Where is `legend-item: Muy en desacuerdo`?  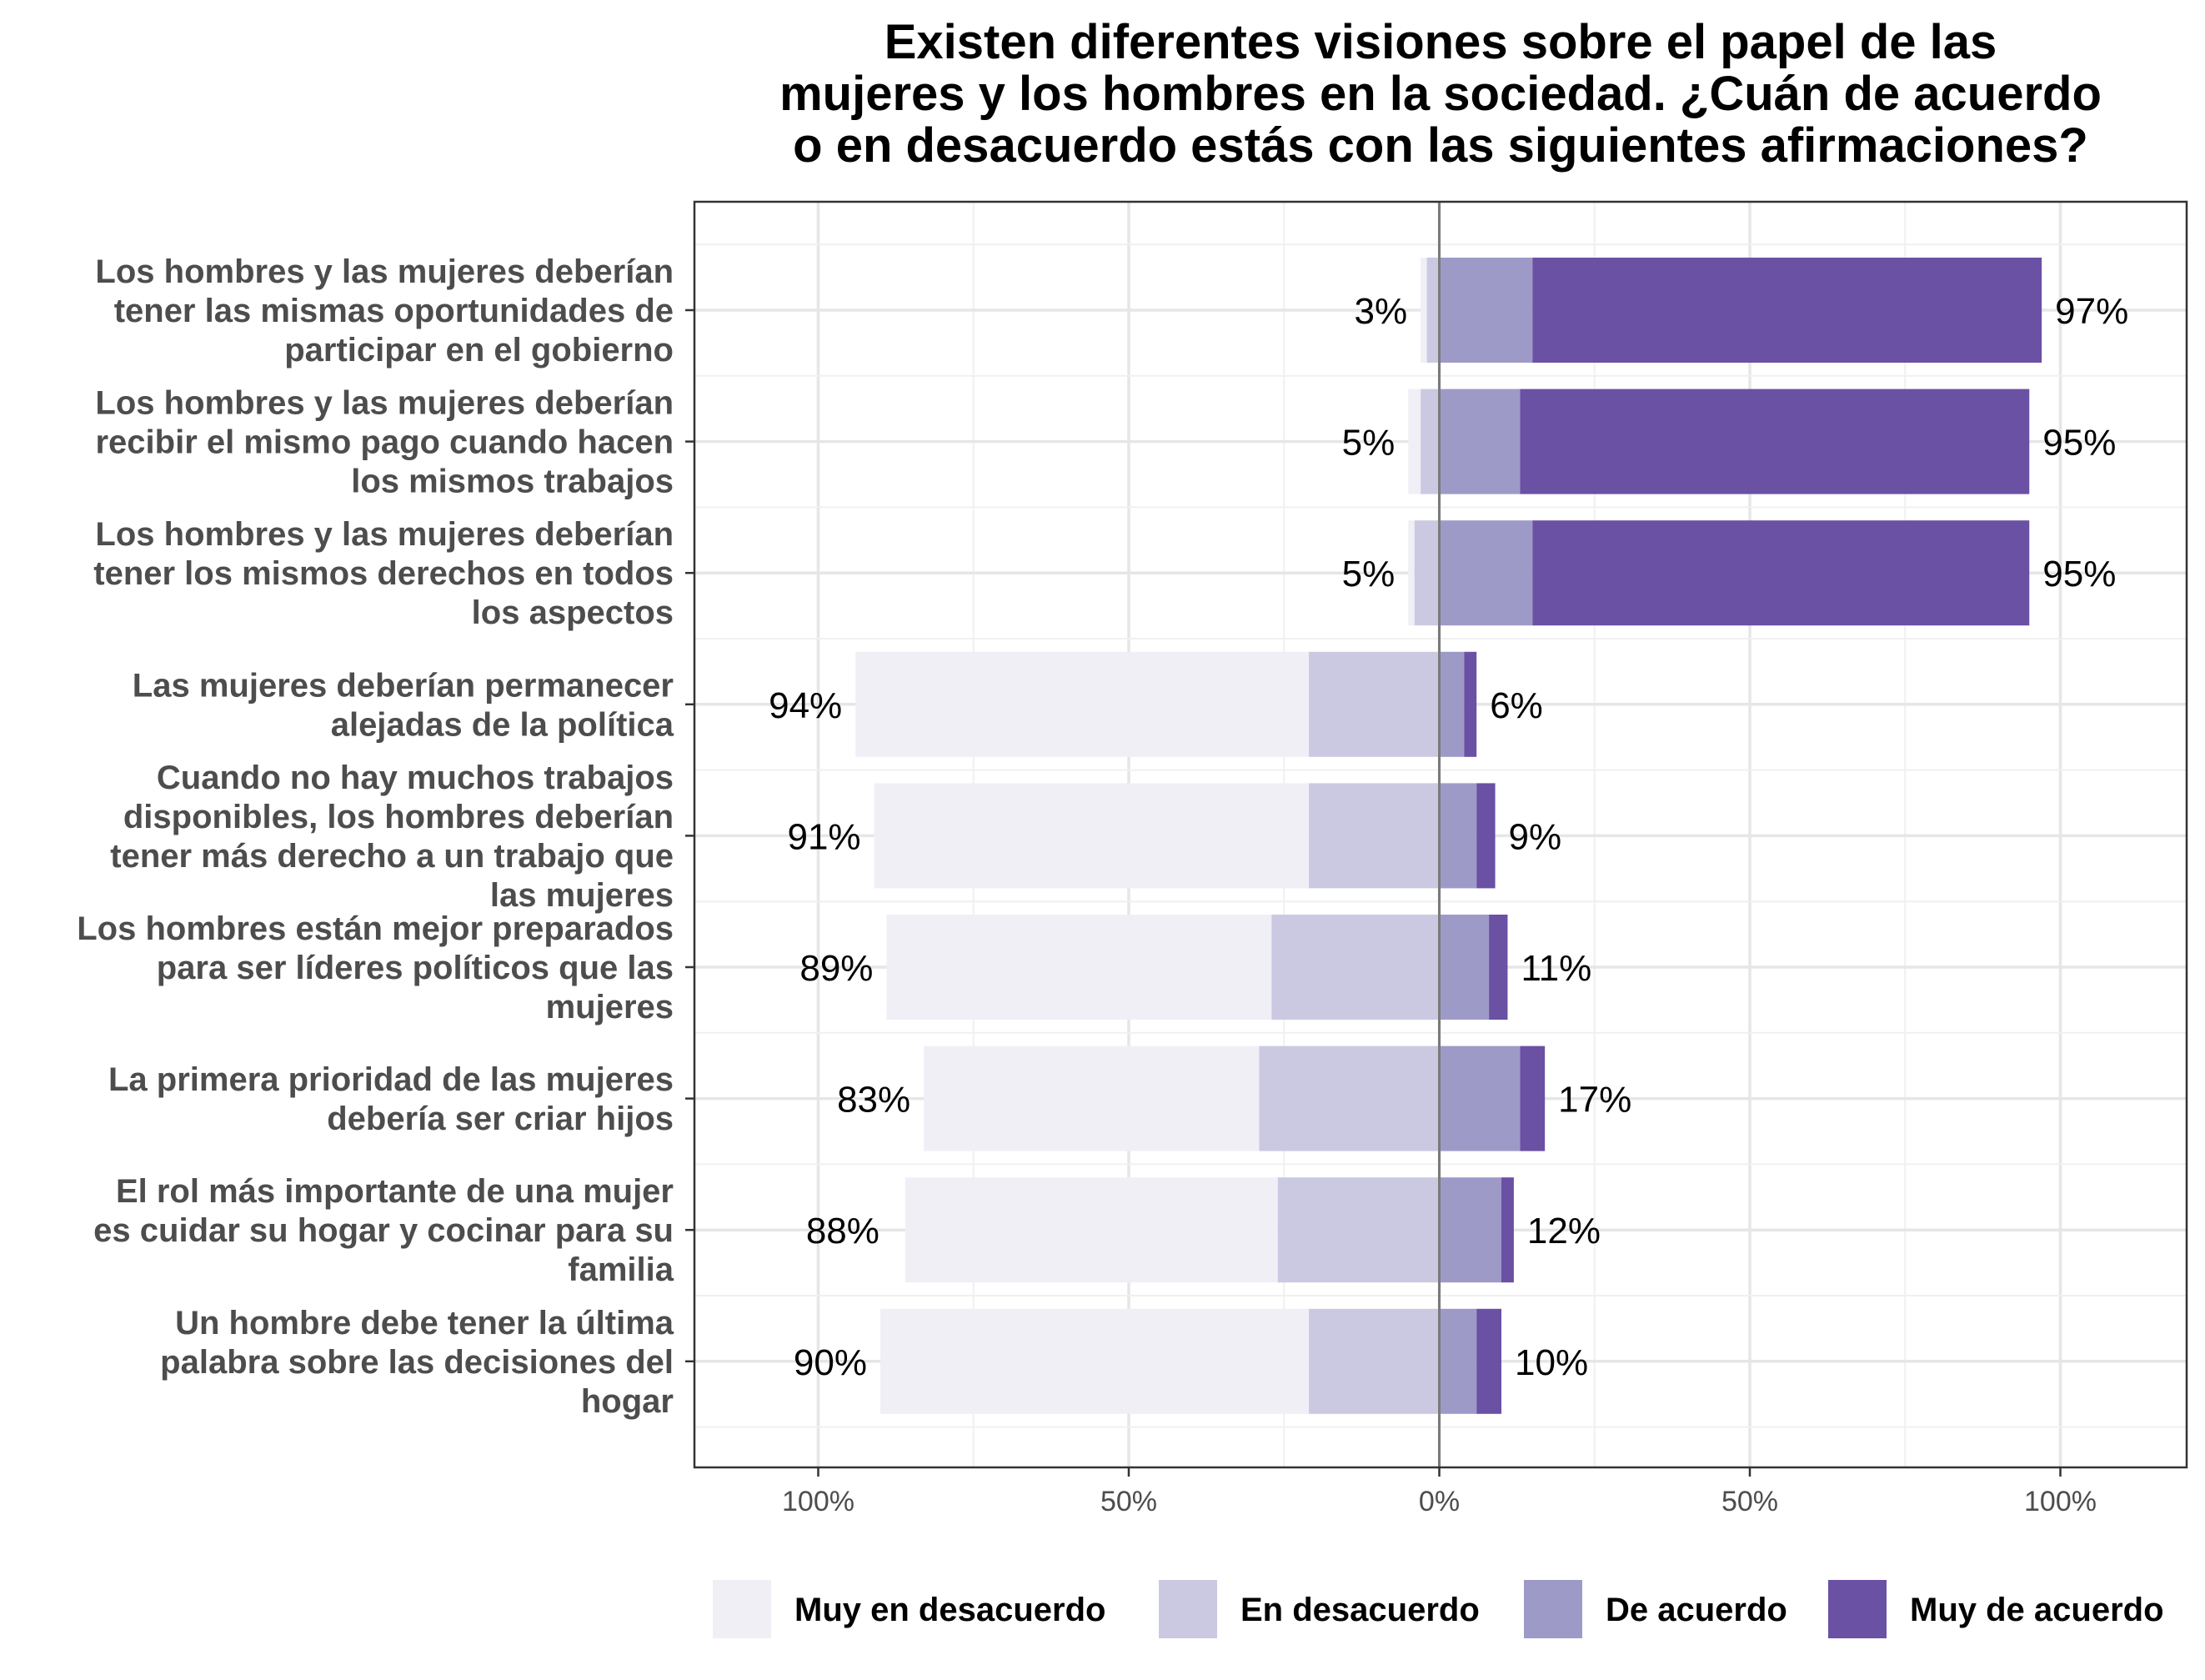
legend-item: Muy en desacuerdo is located at coordinates (909, 1609).